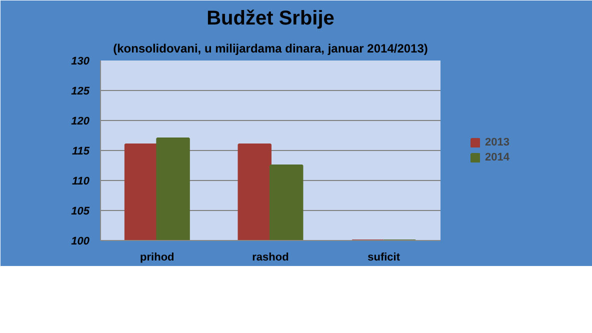 The image size is (592, 333). Describe the element at coordinates (157, 258) in the screenshot. I see `x-tick-label: prihod` at that location.